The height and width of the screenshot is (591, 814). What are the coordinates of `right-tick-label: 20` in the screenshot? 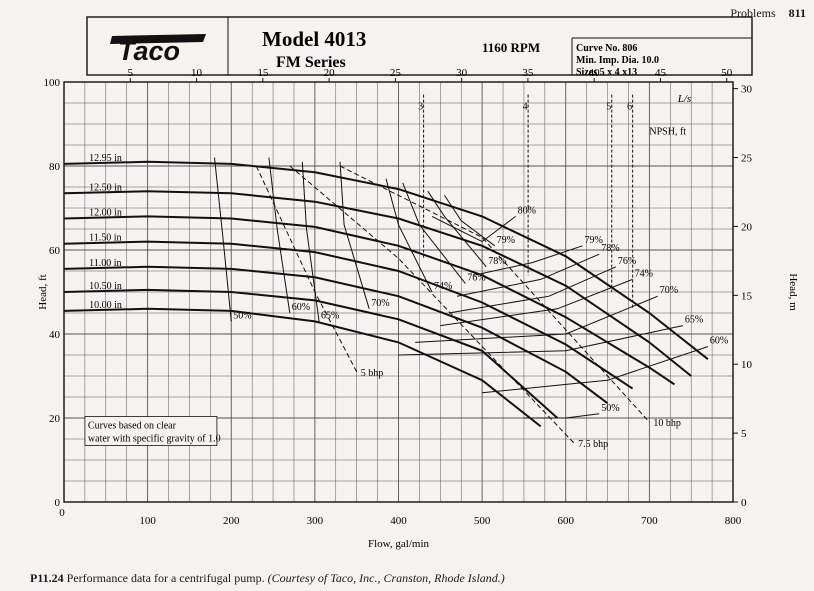 It's located at (747, 227).